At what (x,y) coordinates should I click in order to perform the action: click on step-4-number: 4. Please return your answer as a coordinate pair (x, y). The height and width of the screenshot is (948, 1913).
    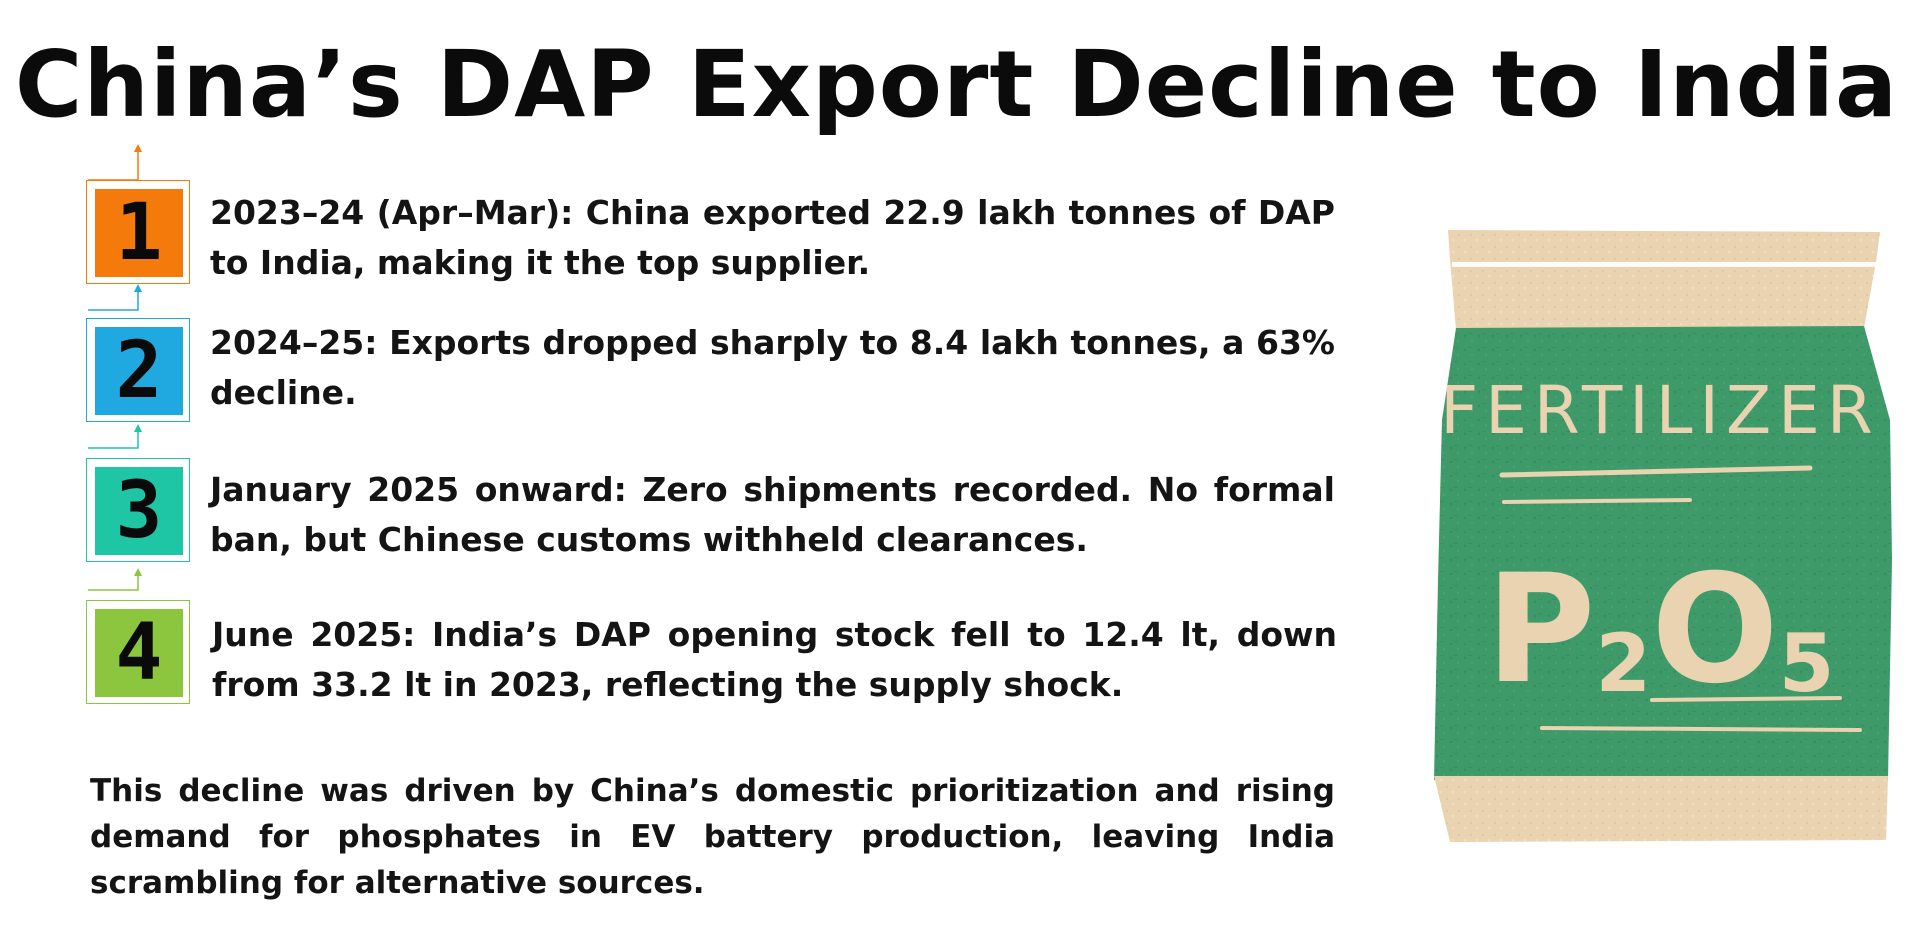
    Looking at the image, I should click on (139, 653).